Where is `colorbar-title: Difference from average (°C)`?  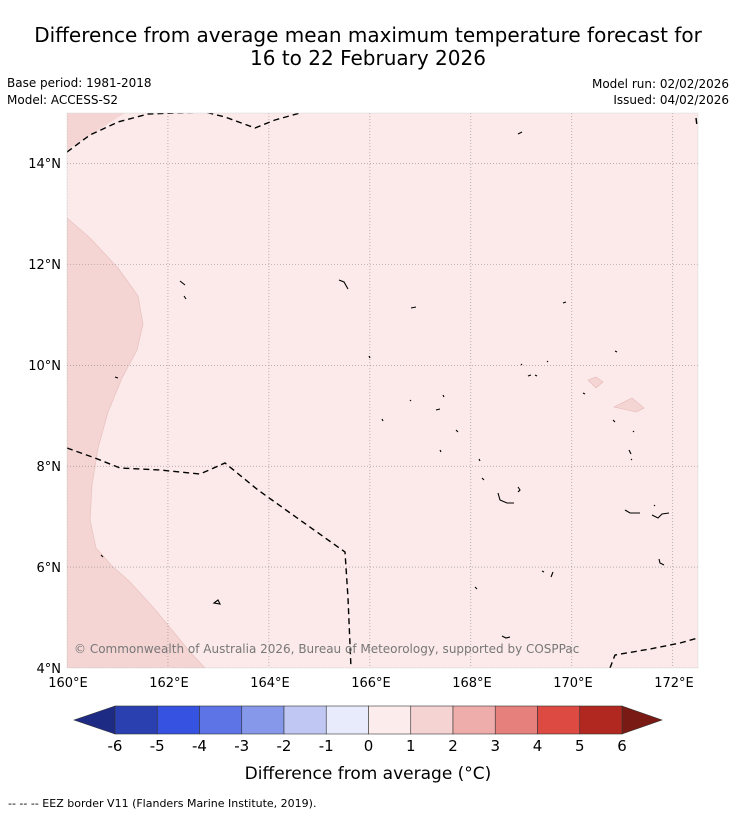
colorbar-title: Difference from average (°C) is located at coordinates (368, 774).